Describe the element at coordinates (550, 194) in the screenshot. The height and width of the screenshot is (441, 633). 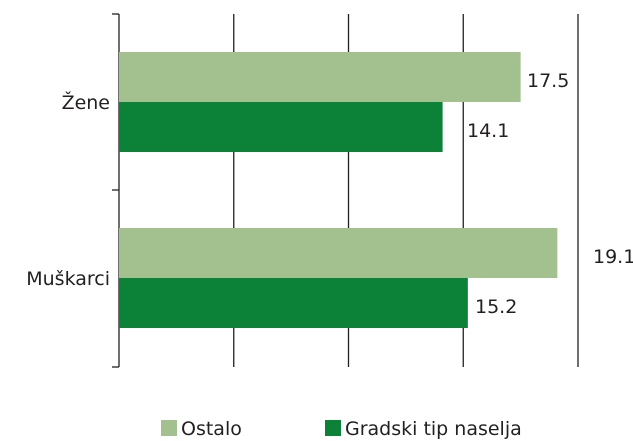
I see `data-labels: 17.5 14.1 19.1 15.2` at that location.